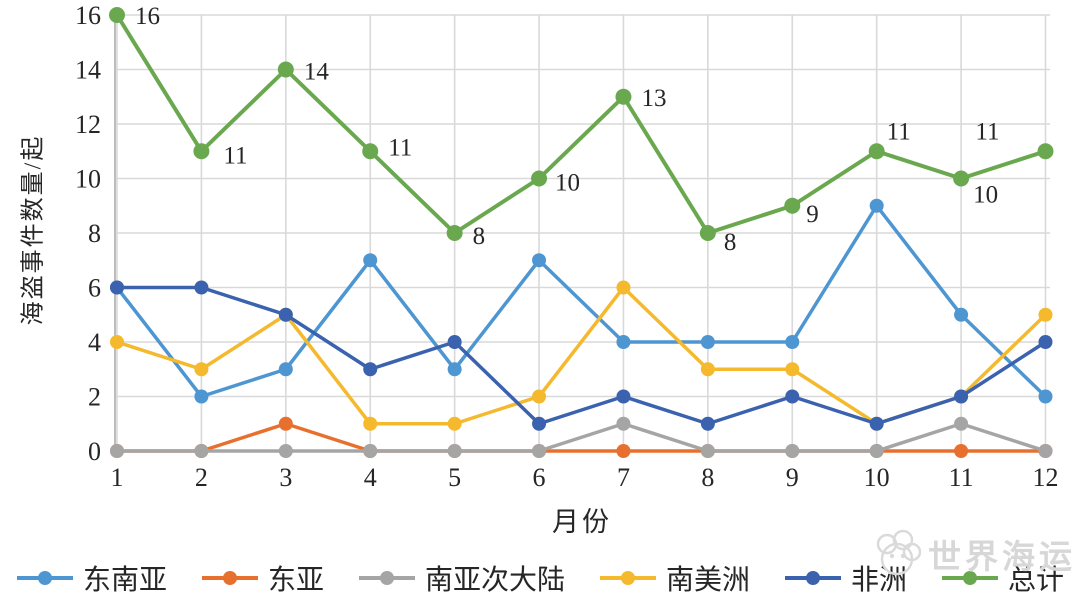 This screenshot has height=611, width=1080. I want to click on legend-item-南美洲: 南美洲, so click(674, 578).